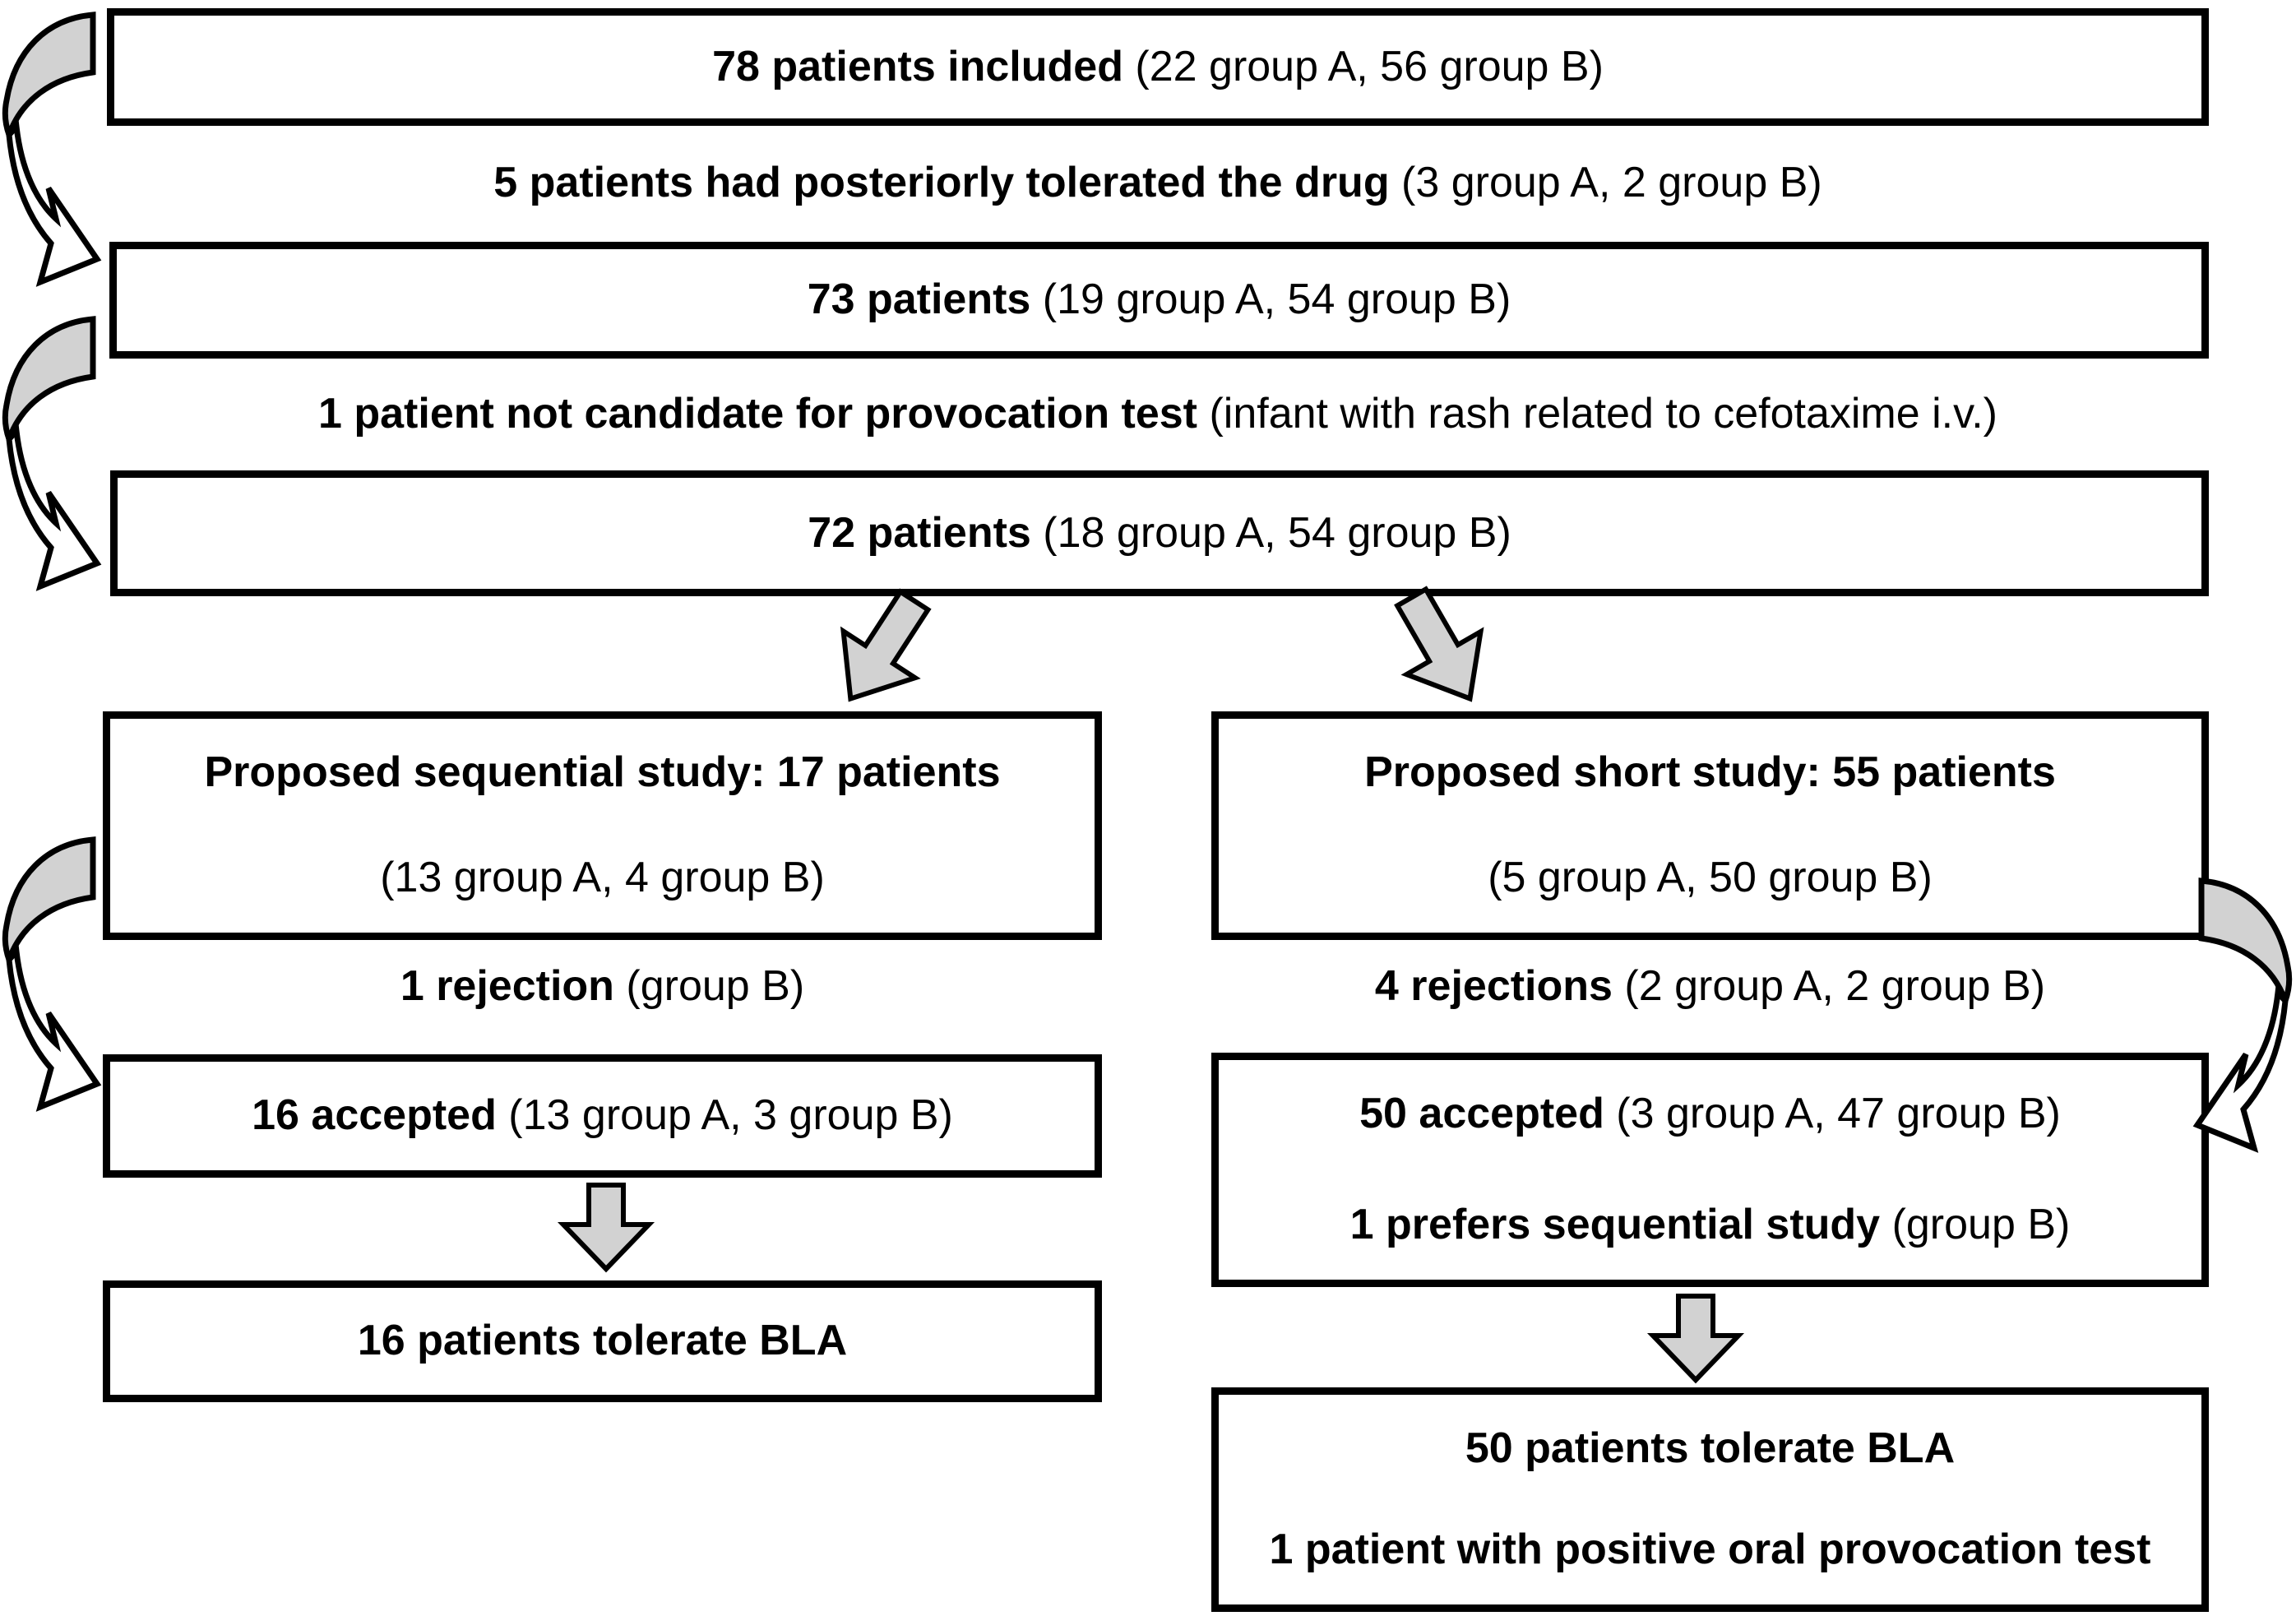 The width and height of the screenshot is (2296, 1616). I want to click on arrow-curved-3-gray-band, so click(49, 902).